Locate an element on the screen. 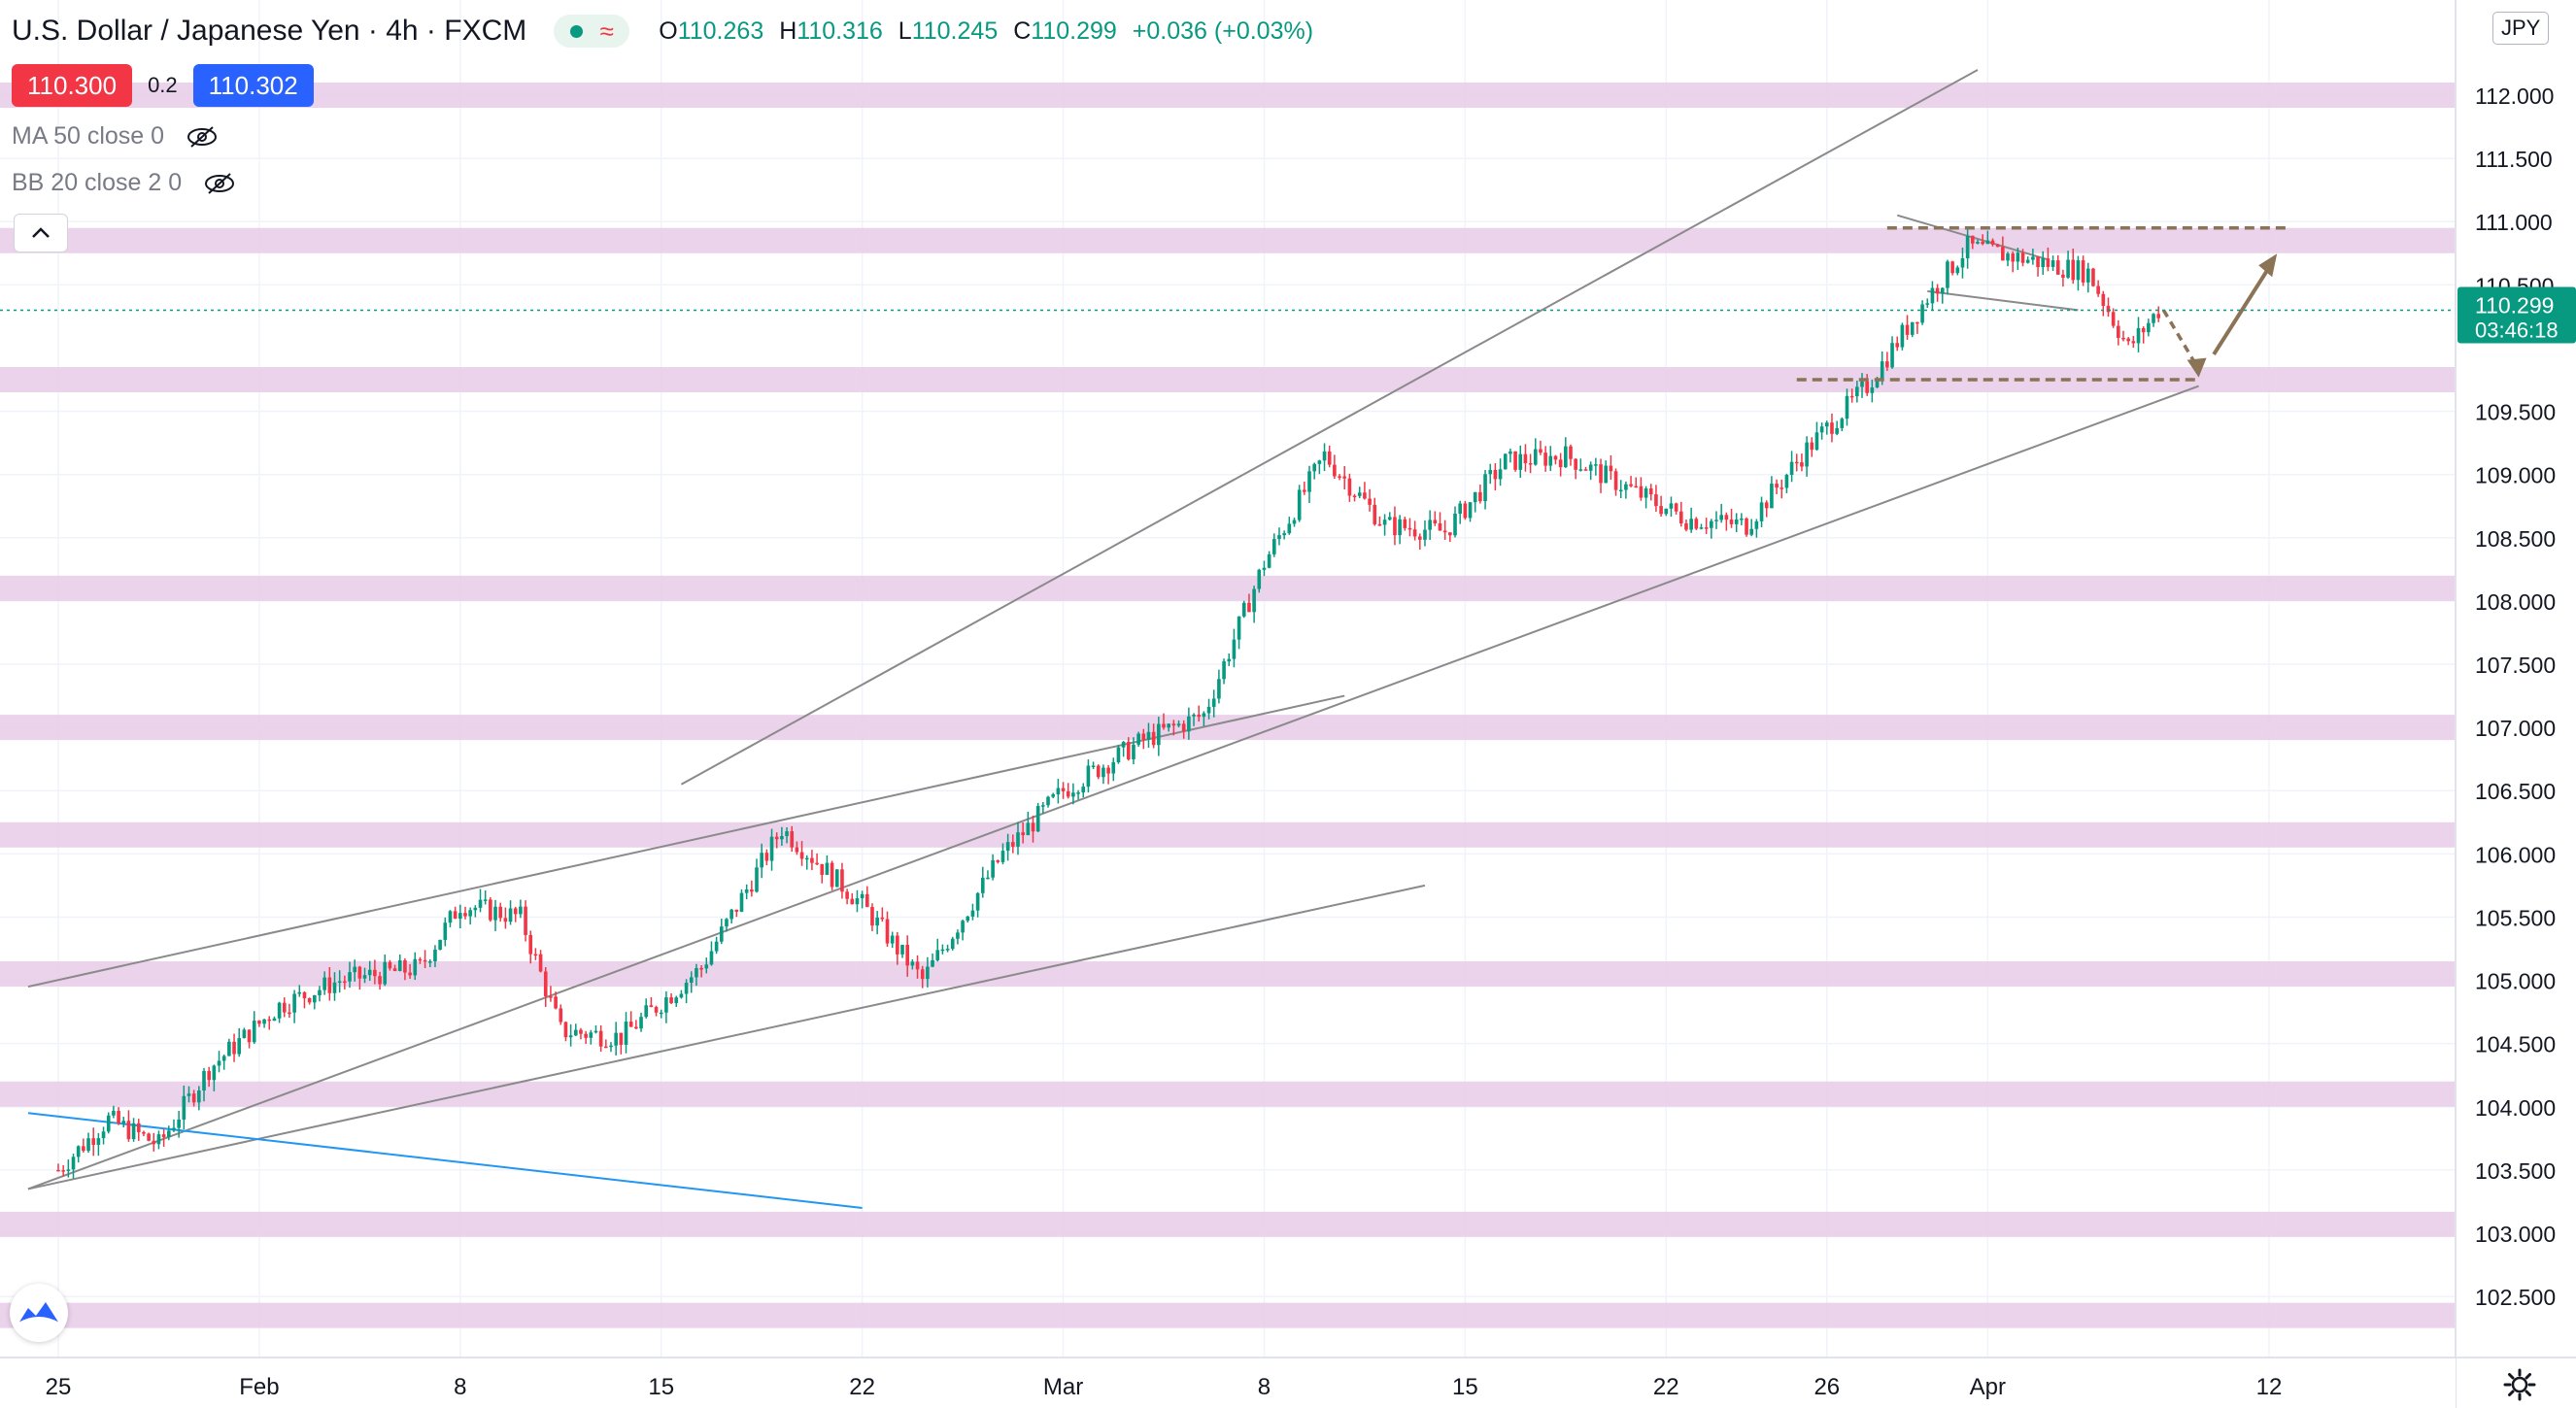  sell-button: 110.300 is located at coordinates (72, 85).